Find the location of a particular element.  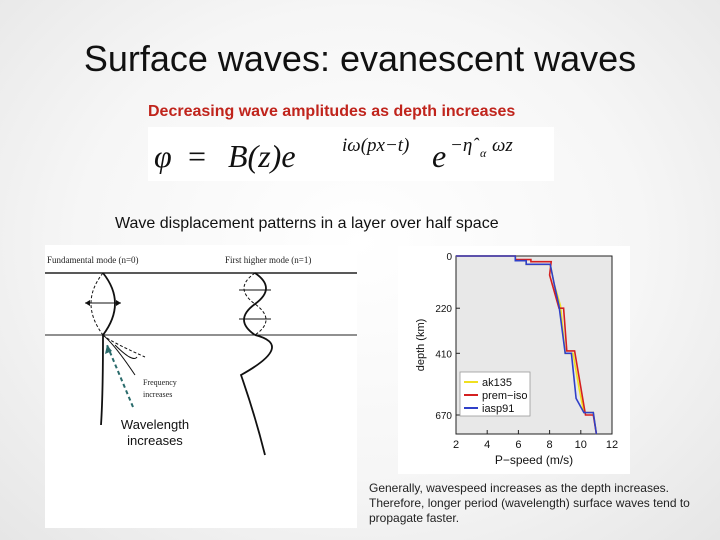

eq-exp2-sub: α is located at coordinates (483, 153).